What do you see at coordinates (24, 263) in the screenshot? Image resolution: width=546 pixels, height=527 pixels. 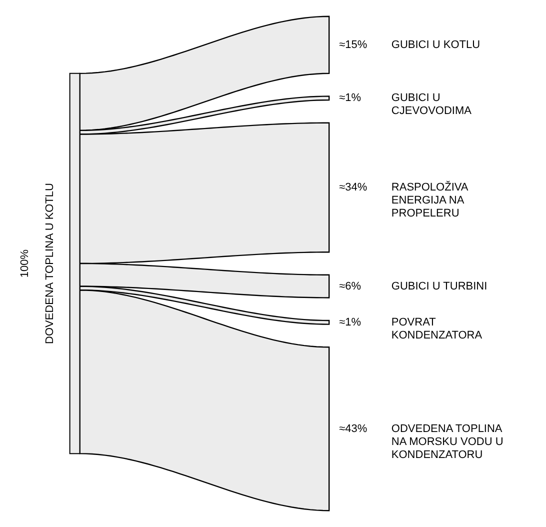 I see `data-label: 100%` at bounding box center [24, 263].